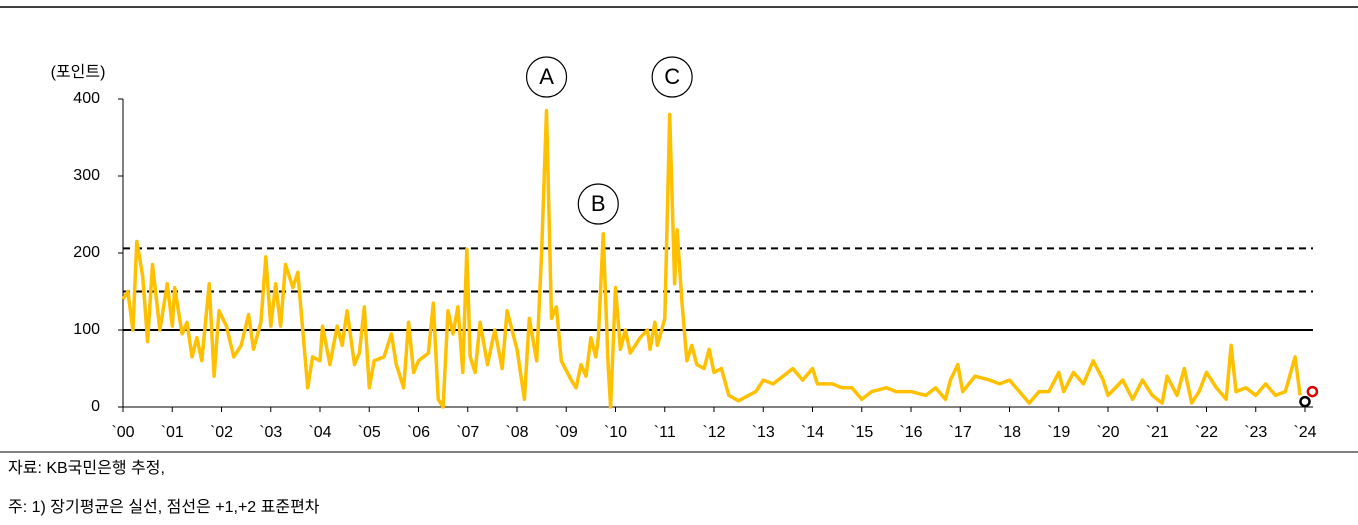 This screenshot has width=1358, height=525. What do you see at coordinates (1009, 432) in the screenshot?
I see `x-tick-label: `18` at bounding box center [1009, 432].